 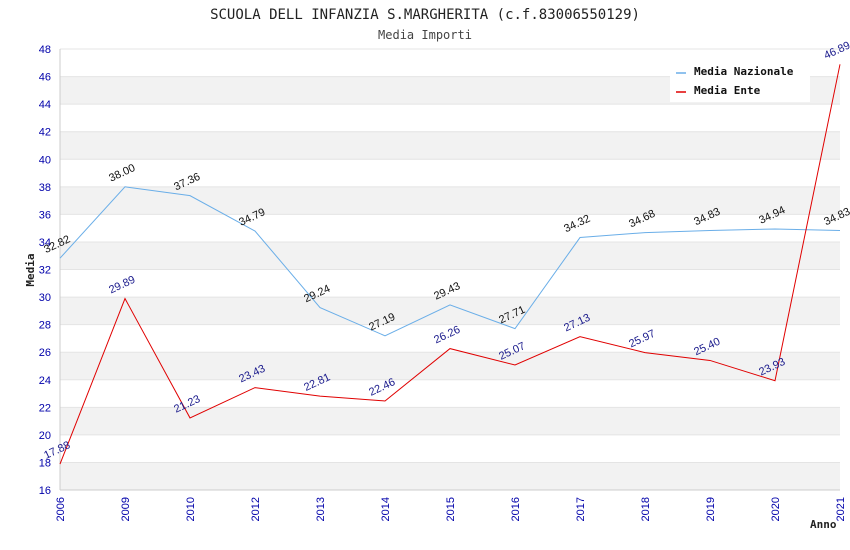 I want to click on x-tick-label: 2019, so click(x=711, y=509).